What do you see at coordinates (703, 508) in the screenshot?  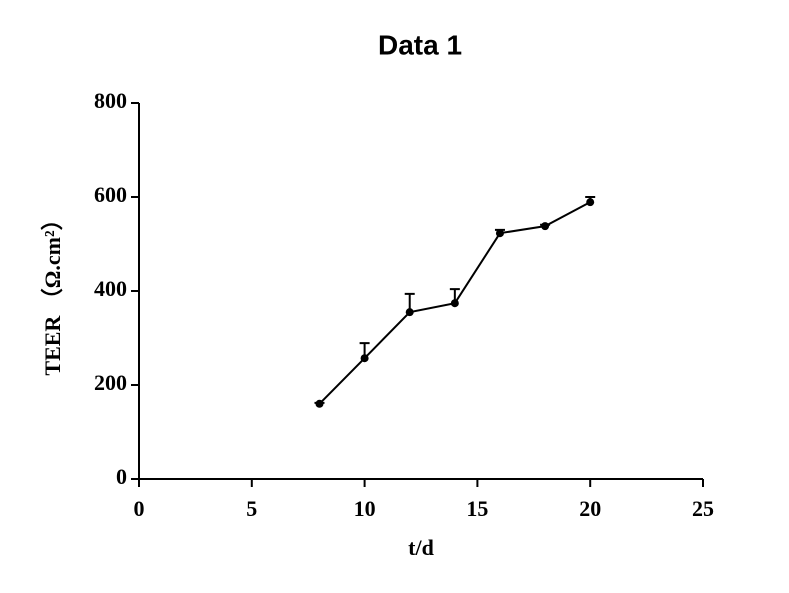 I see `x-tick-label: 25` at bounding box center [703, 508].